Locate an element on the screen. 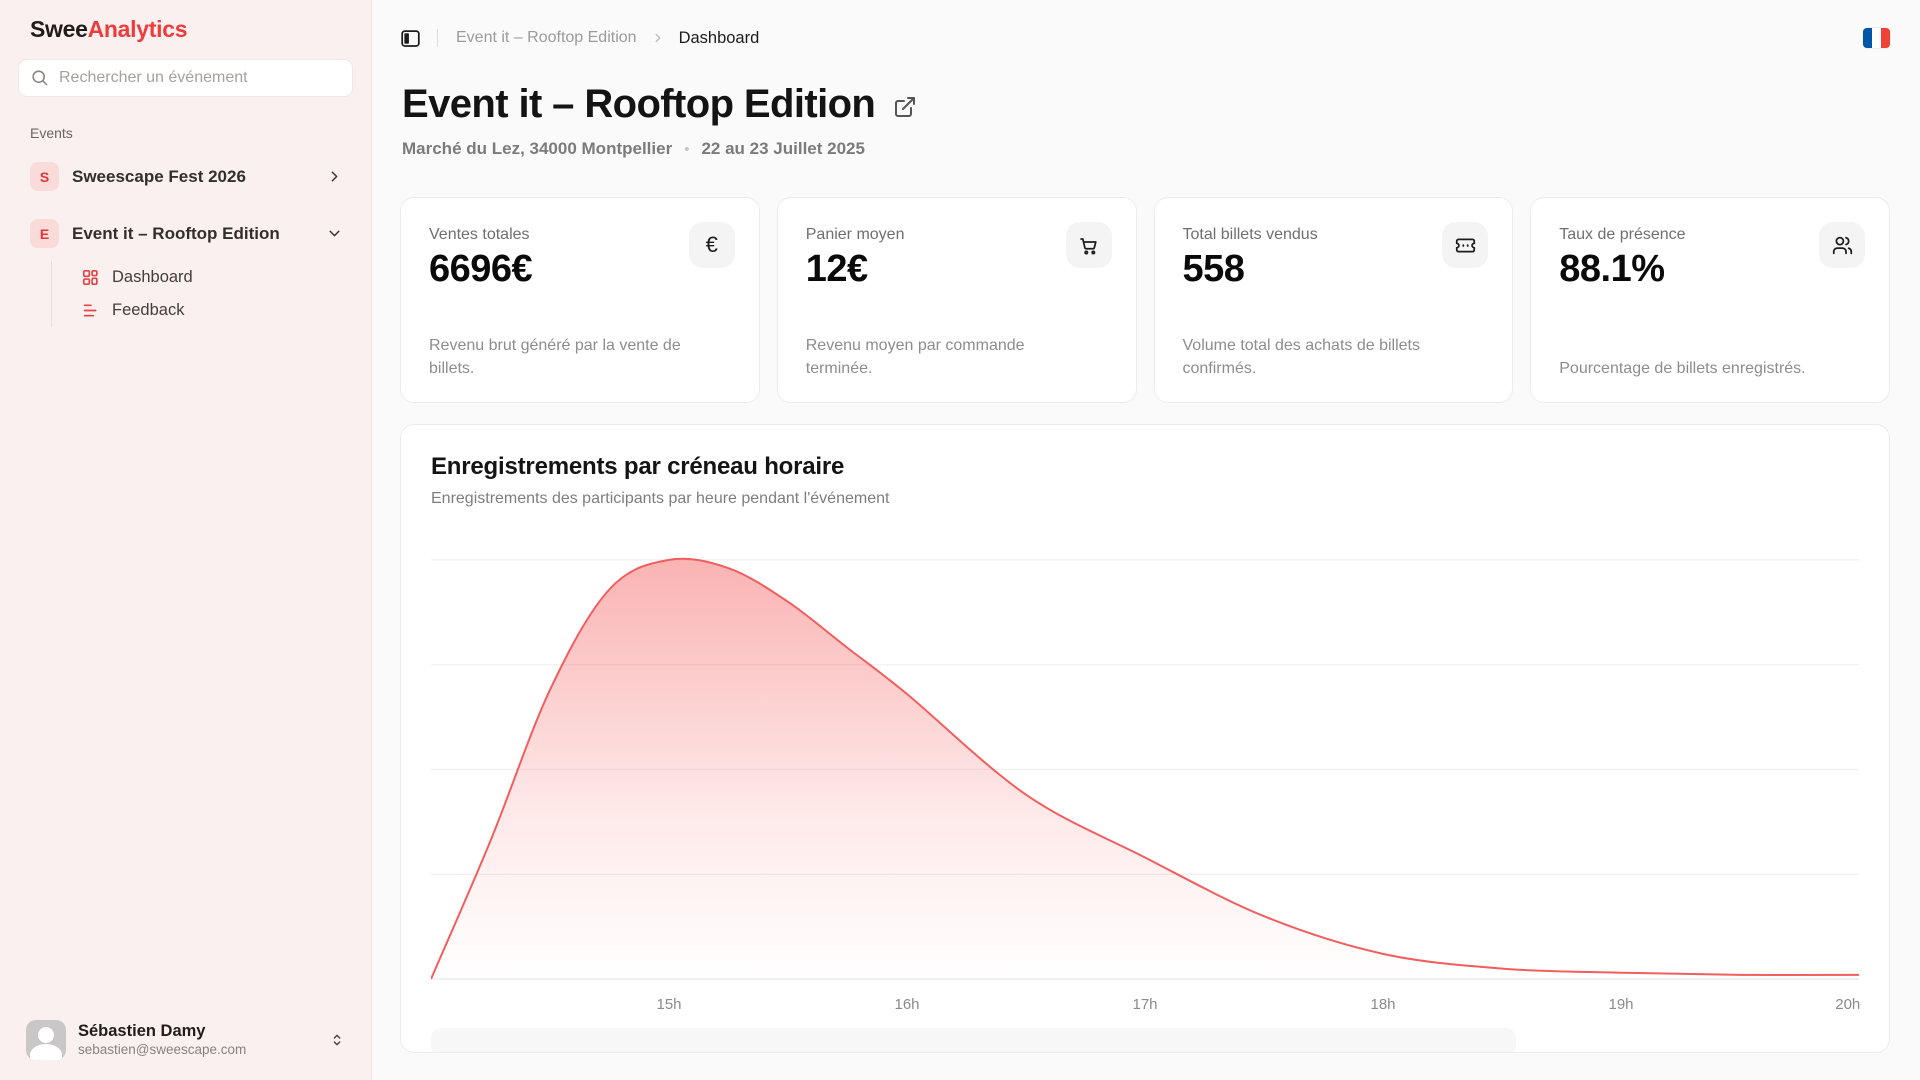 Image resolution: width=1920 pixels, height=1080 pixels. feedback-lines-icon is located at coordinates (90, 310).